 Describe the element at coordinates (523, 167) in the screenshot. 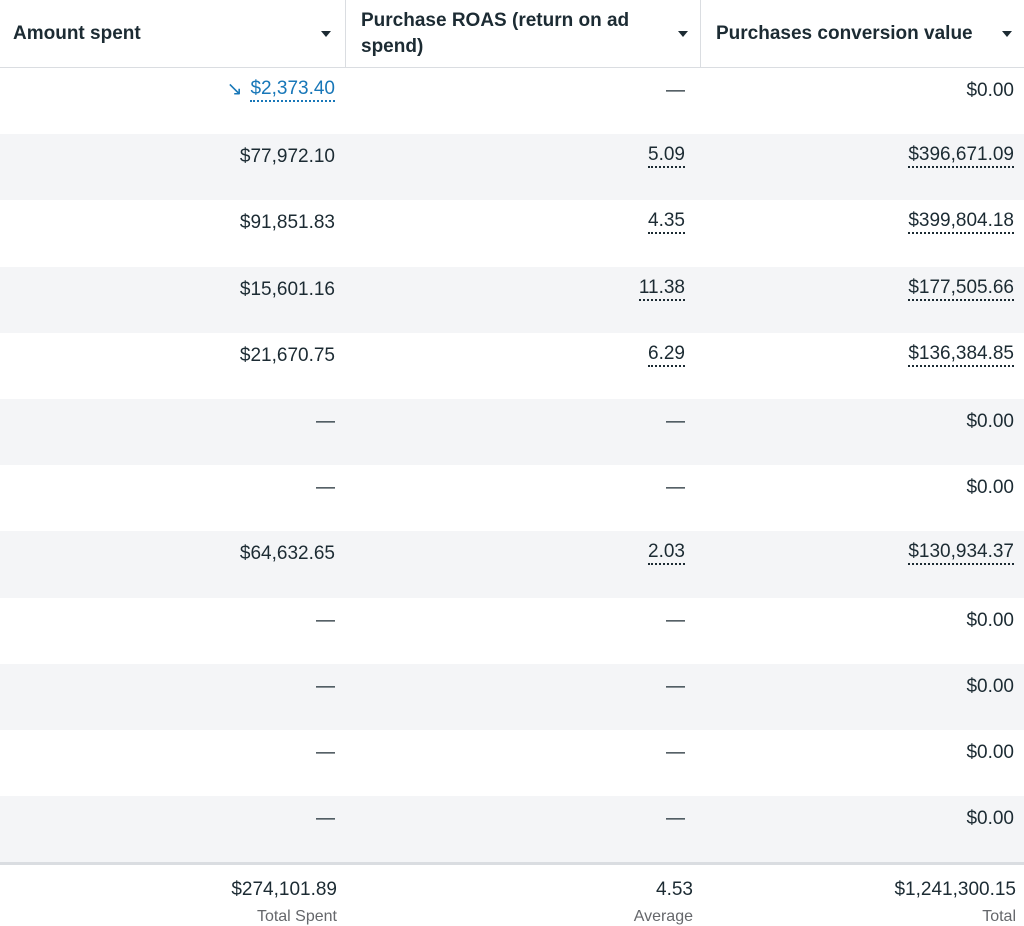

I see `cell-purchase-roas: 5.09` at that location.